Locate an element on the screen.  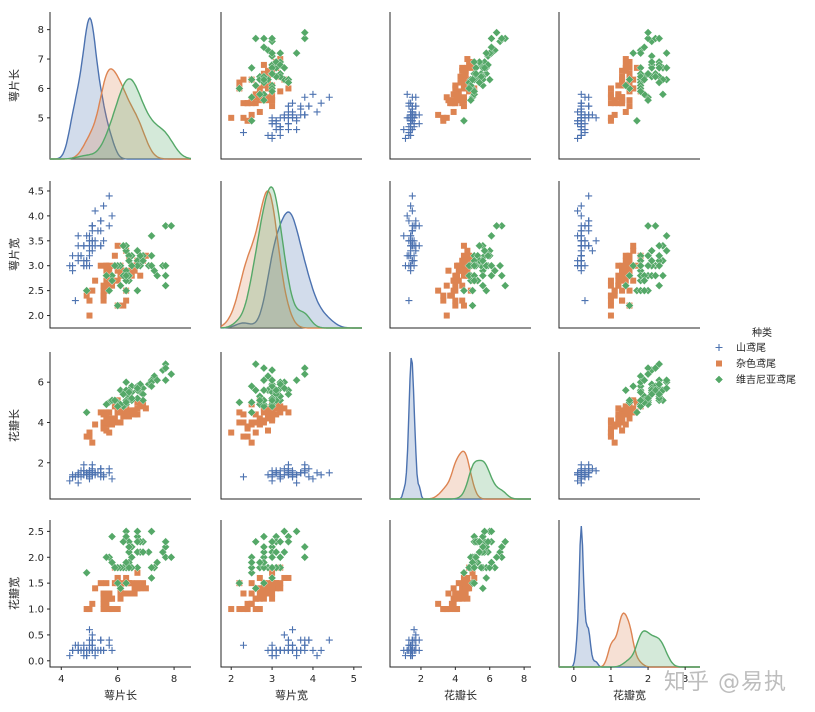
ytick-label-3-2: 1.0 is located at coordinates (36, 610).